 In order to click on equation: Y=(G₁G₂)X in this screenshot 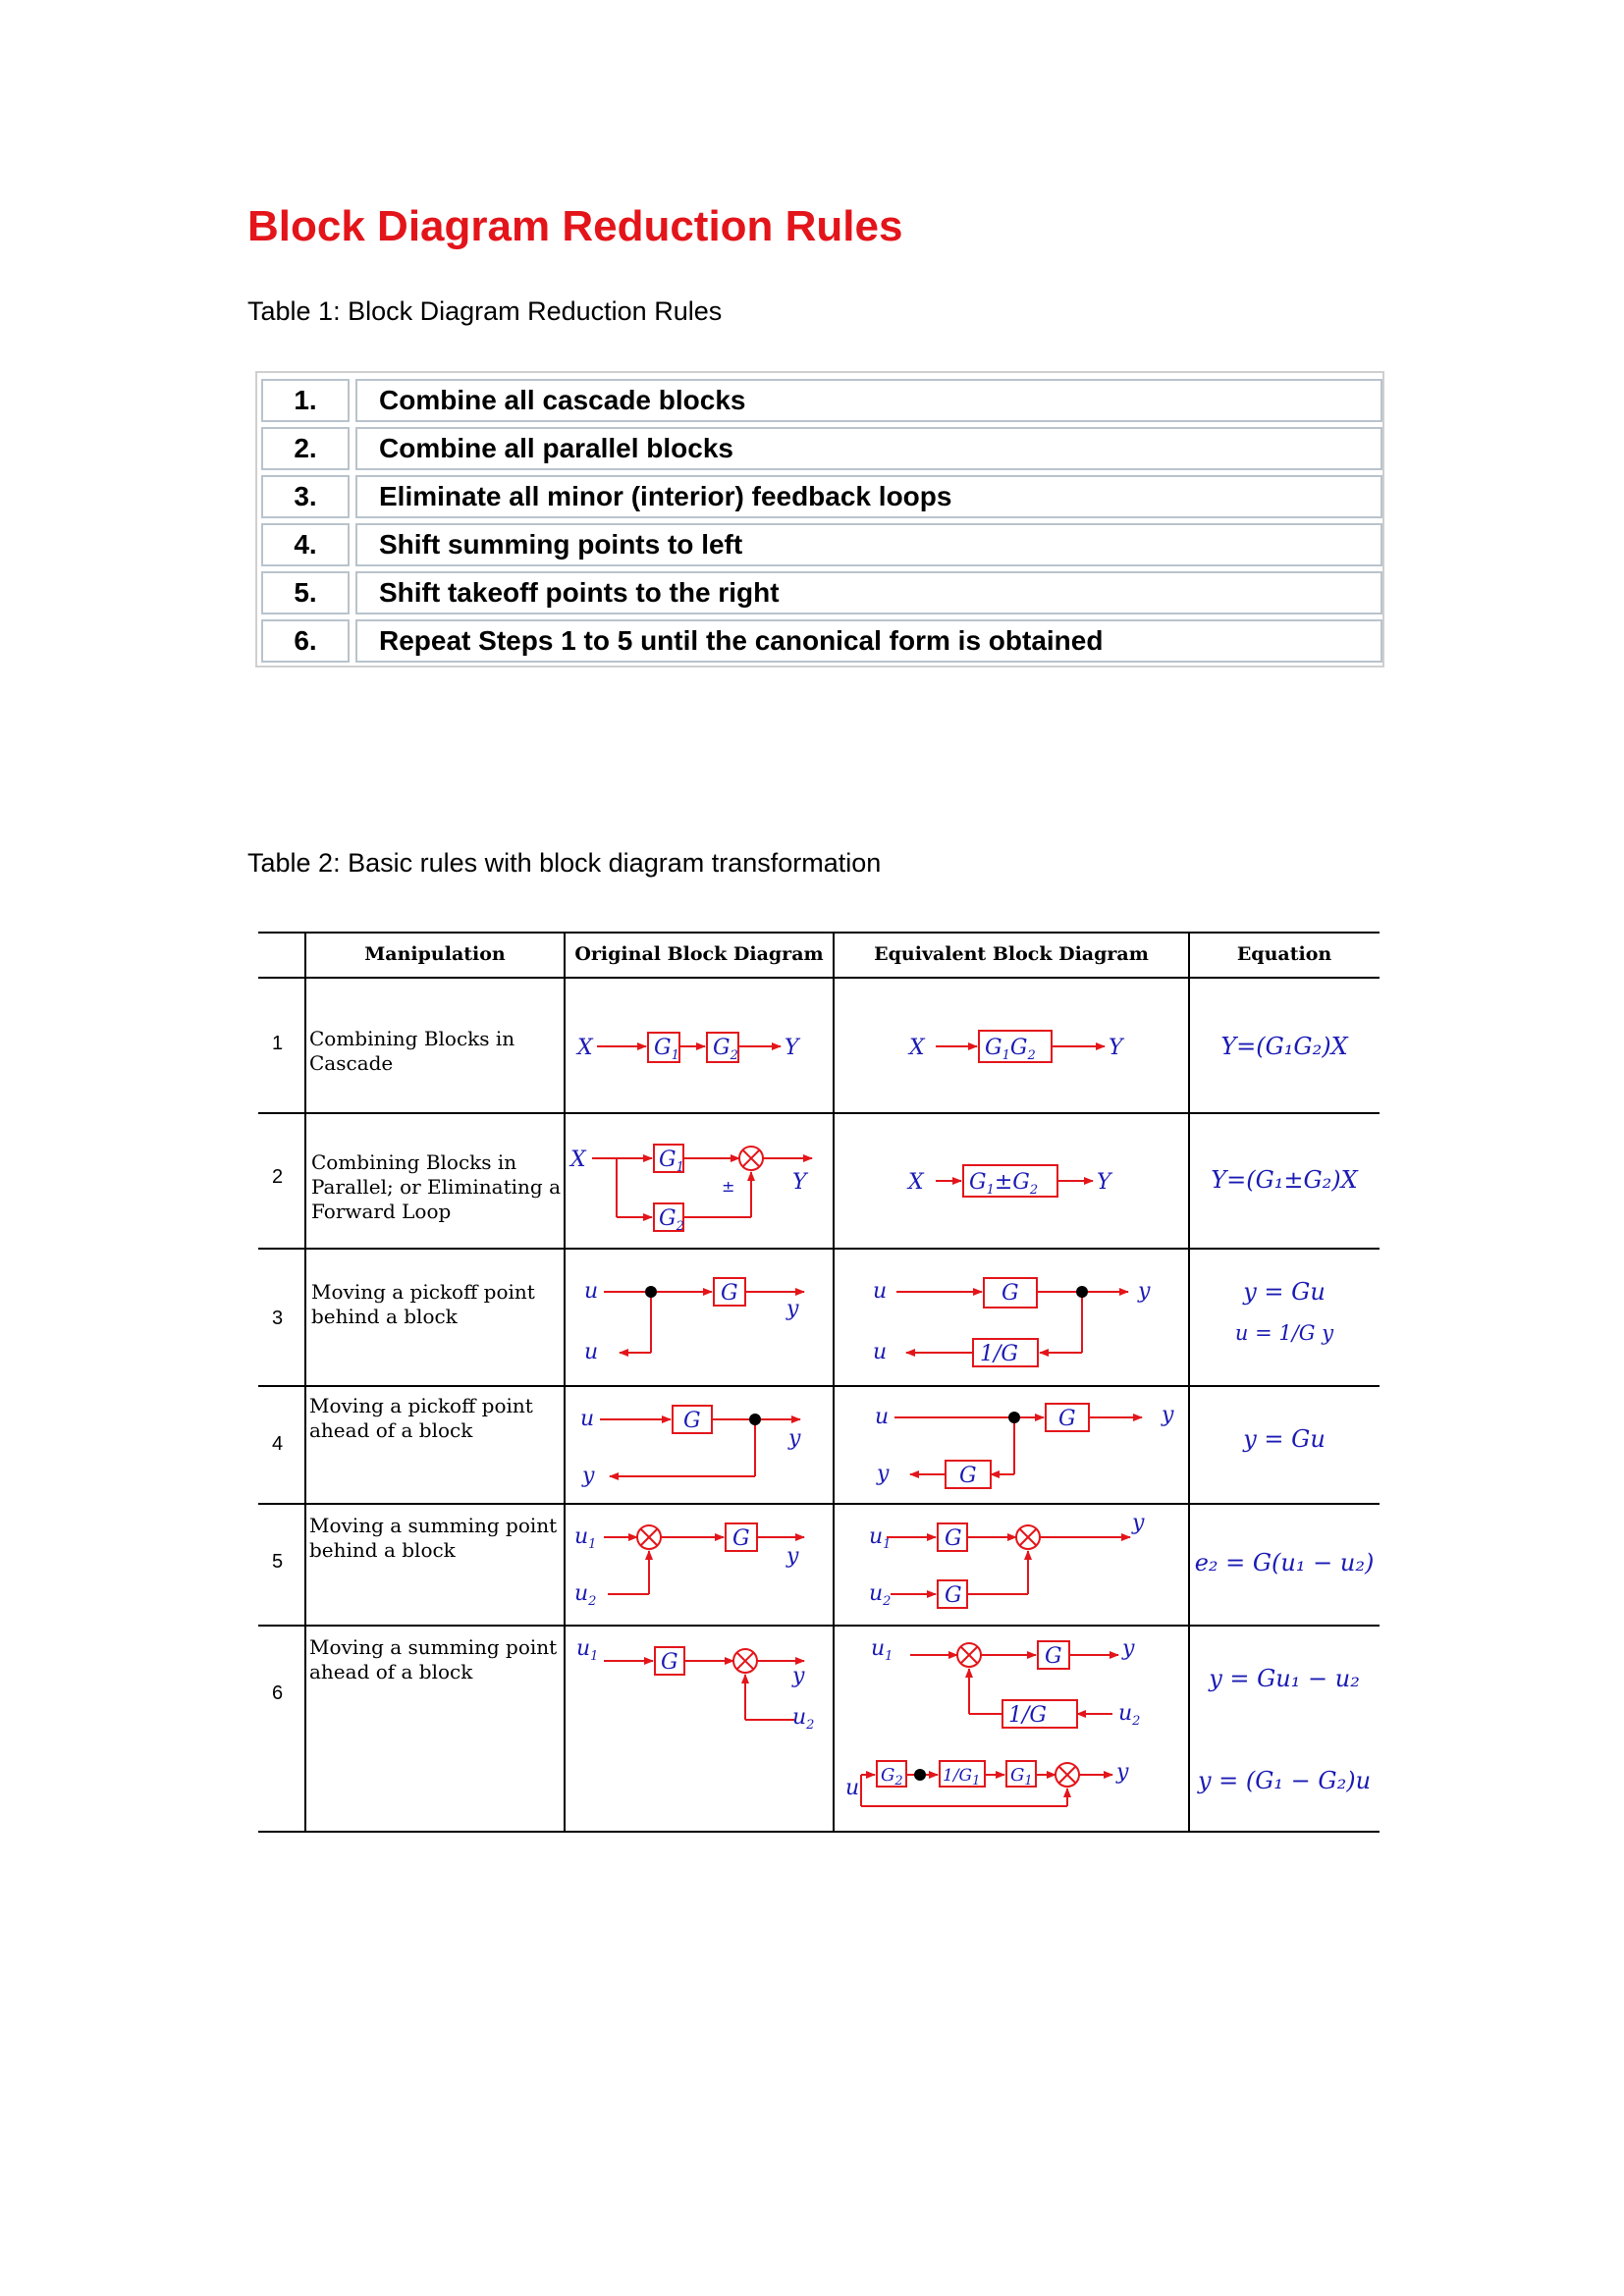, I will do `click(1284, 1047)`.